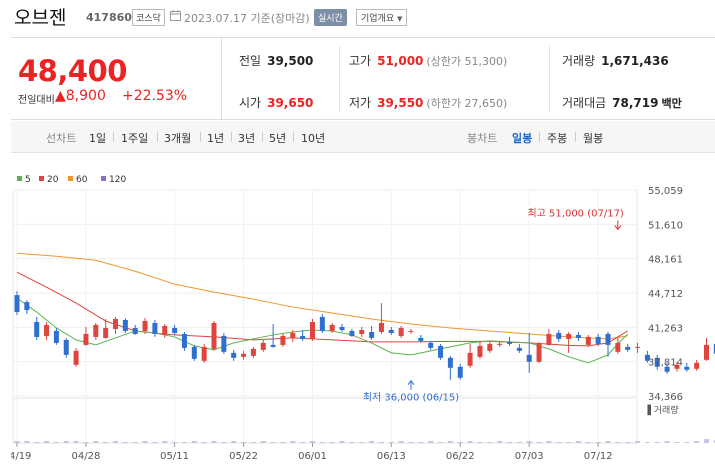  I want to click on range-3y-tab: 3년, so click(247, 138).